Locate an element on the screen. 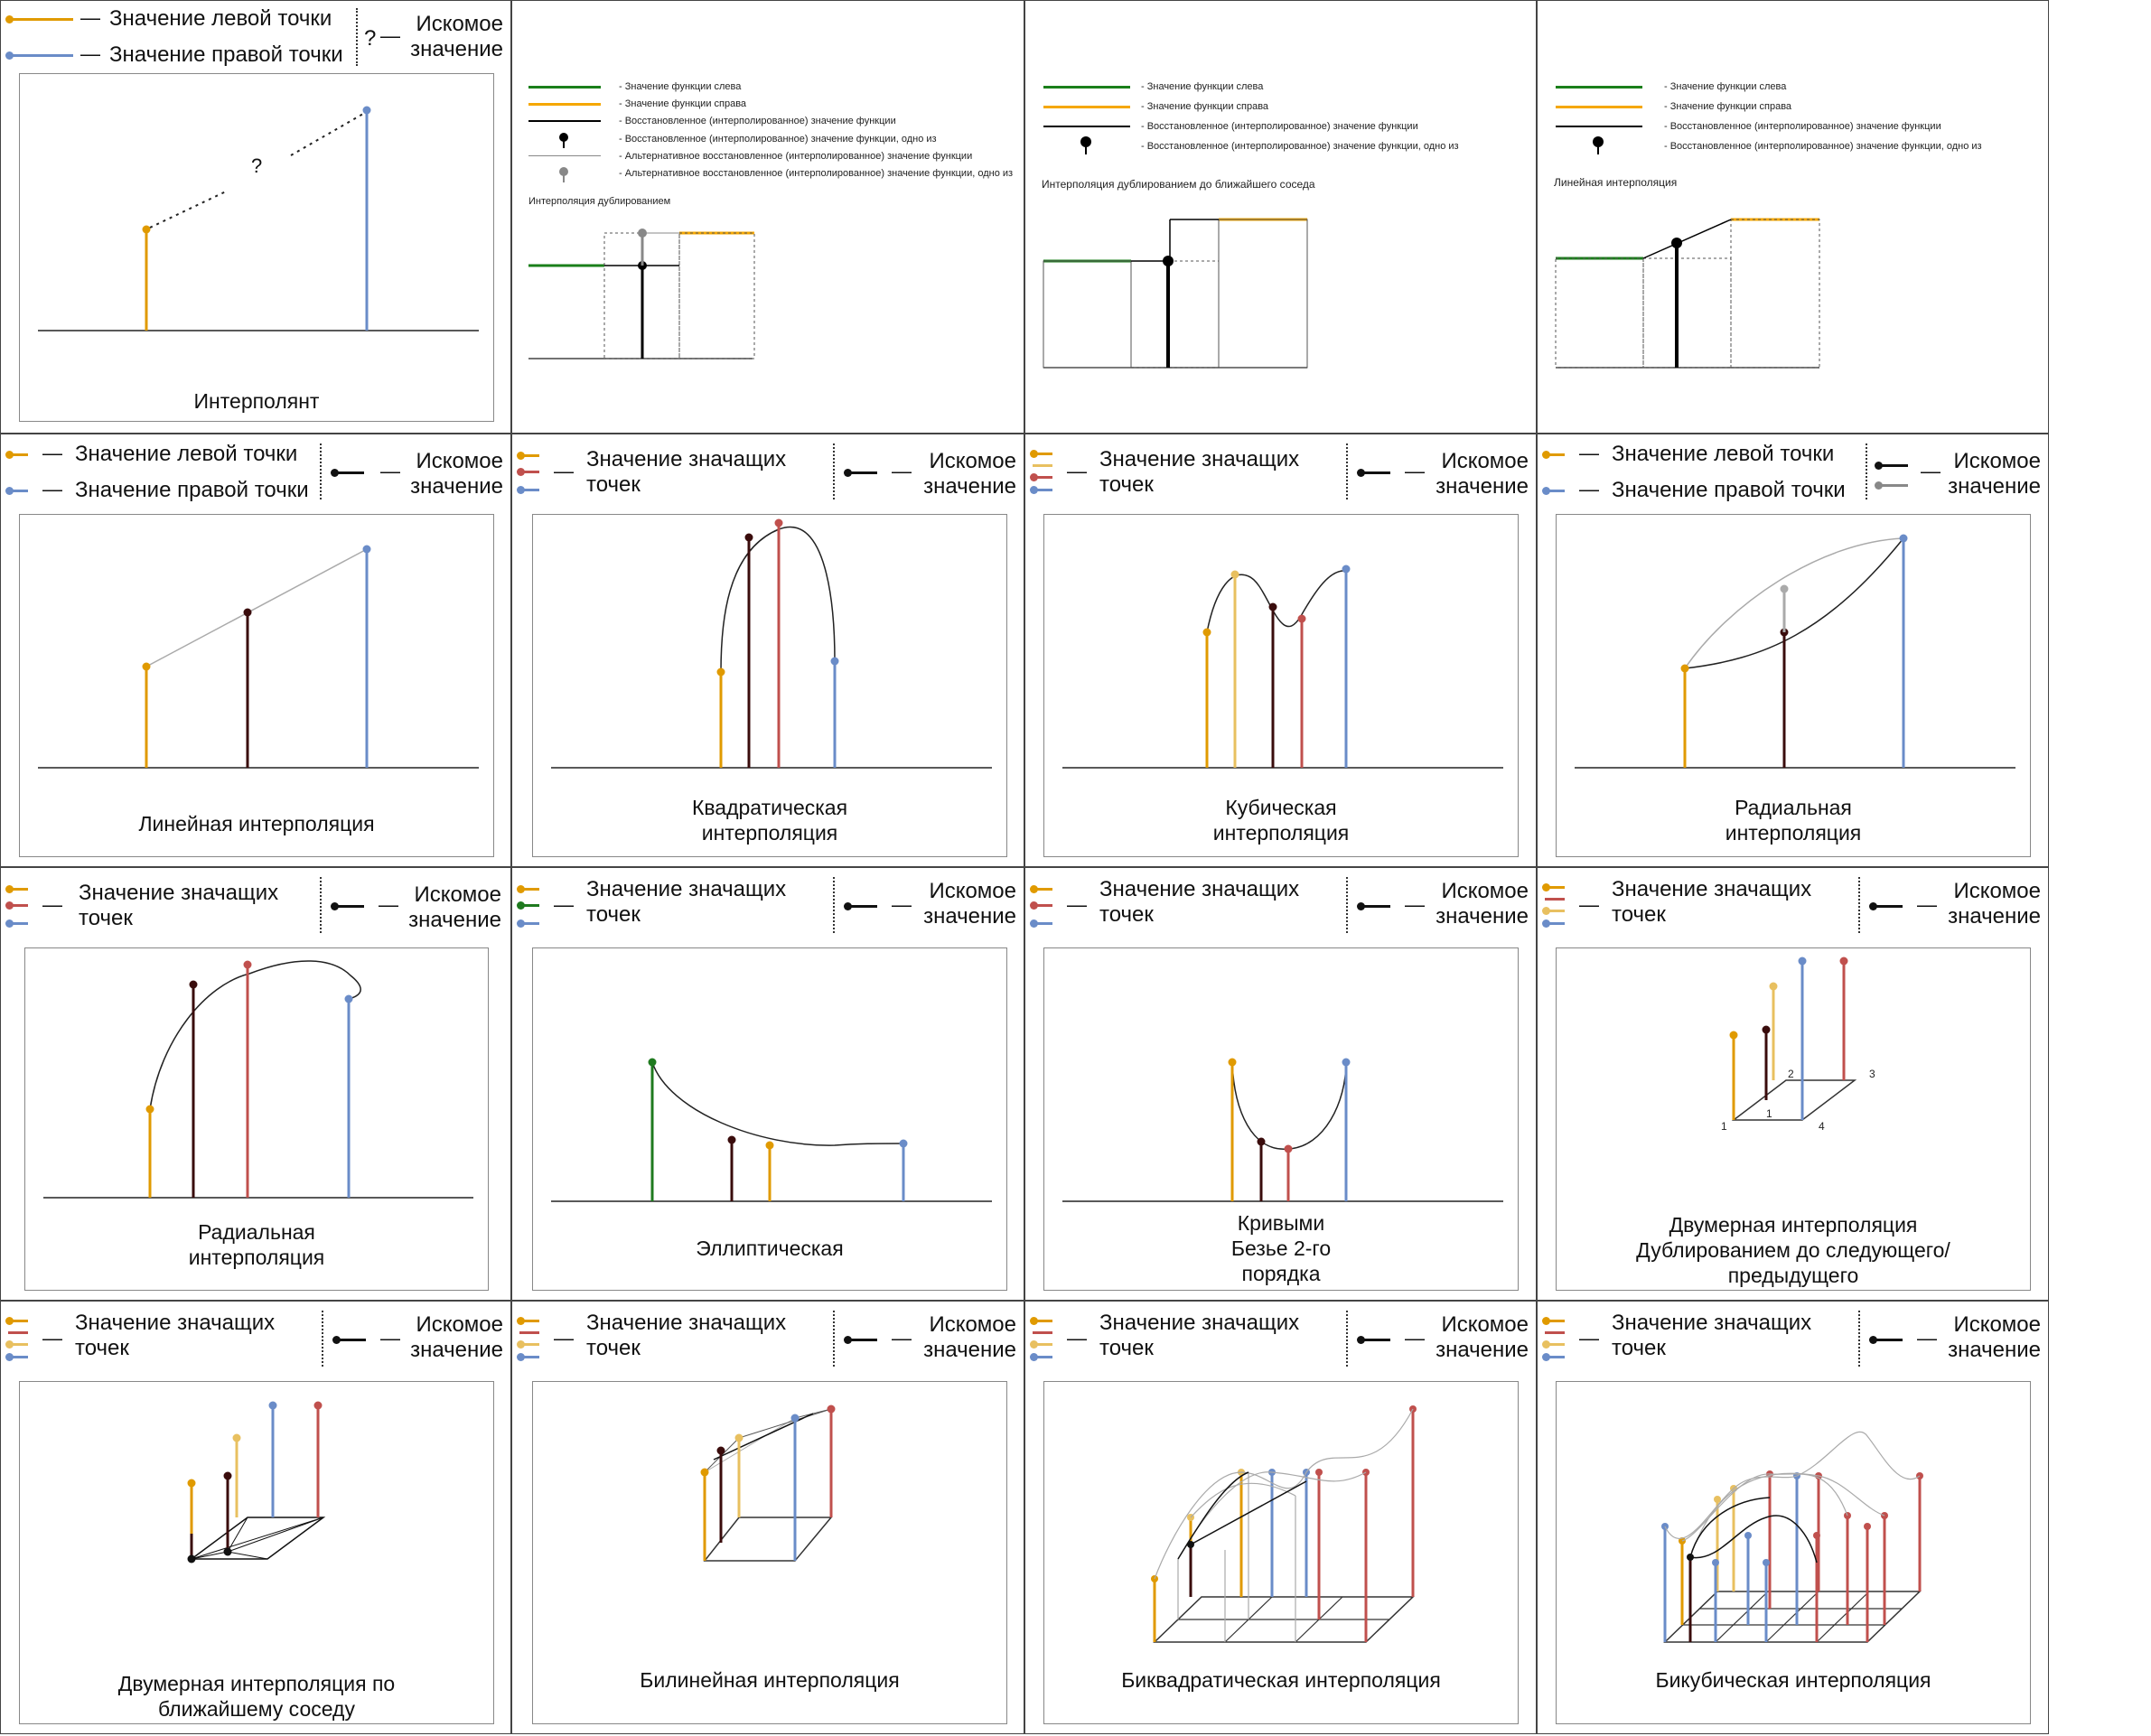 The image size is (2151, 1736). plot-area: Квадратическая интерполяция is located at coordinates (769, 686).